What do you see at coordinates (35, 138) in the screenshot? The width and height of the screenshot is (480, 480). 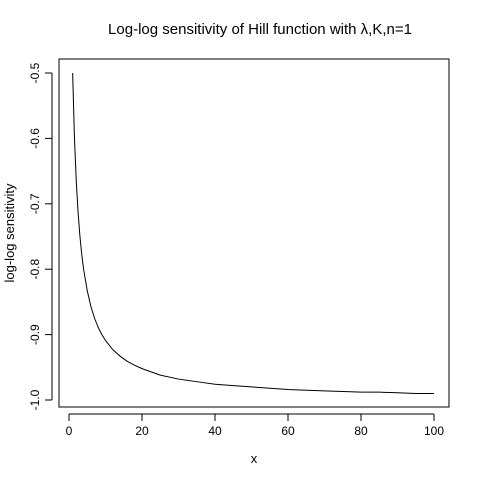 I see `y-tick-label: -0.6` at bounding box center [35, 138].